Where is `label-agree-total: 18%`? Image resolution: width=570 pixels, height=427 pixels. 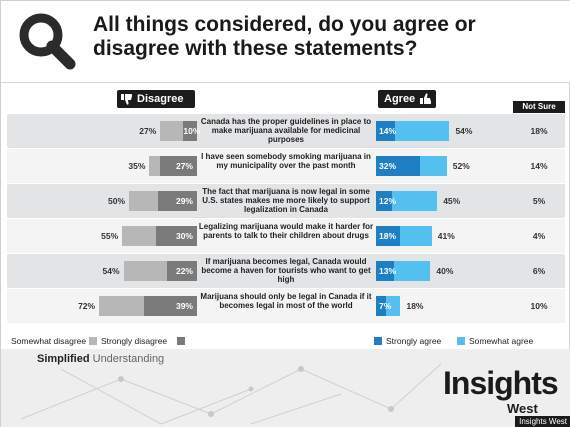
label-agree-total: 18% is located at coordinates (415, 306).